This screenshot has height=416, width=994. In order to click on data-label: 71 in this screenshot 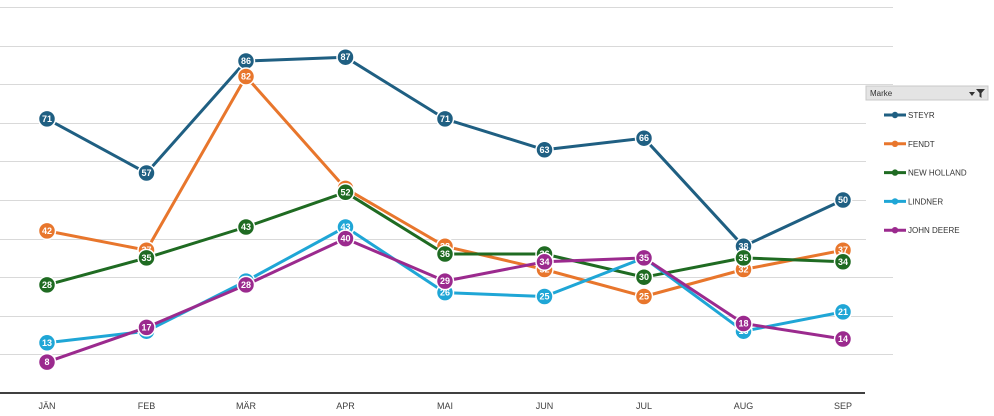, I will do `click(47, 119)`.